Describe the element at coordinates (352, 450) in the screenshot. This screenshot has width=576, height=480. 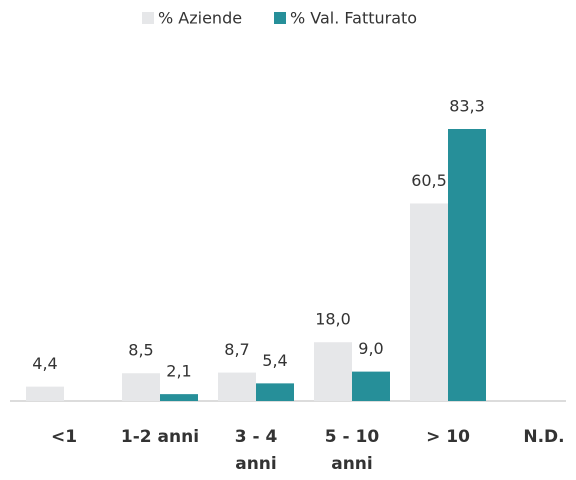
I see `x-tick-label: 5 - 10 anni` at that location.